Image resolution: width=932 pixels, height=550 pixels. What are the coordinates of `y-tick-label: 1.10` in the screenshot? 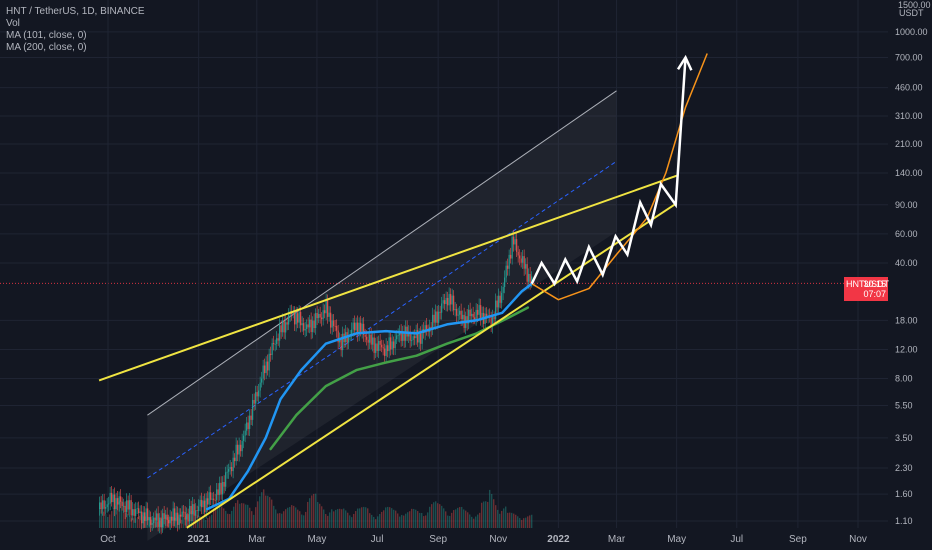 It's located at (904, 521).